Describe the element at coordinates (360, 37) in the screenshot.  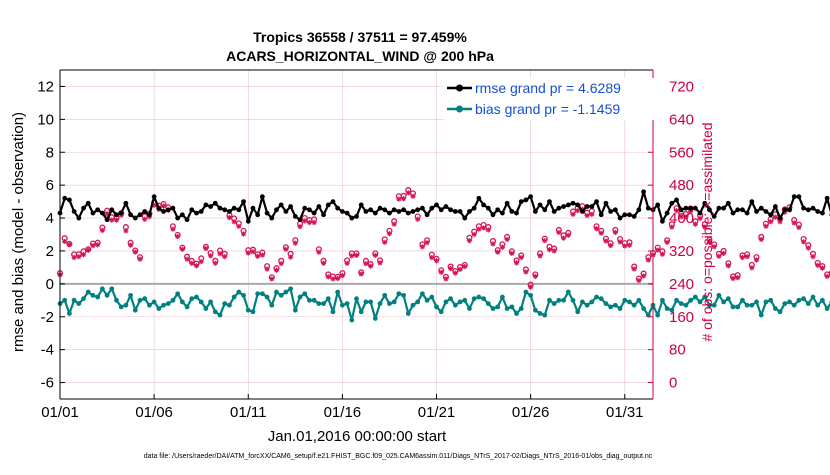
I see `chart-title: Tropics 36558 / 37511 = 97.459%` at that location.